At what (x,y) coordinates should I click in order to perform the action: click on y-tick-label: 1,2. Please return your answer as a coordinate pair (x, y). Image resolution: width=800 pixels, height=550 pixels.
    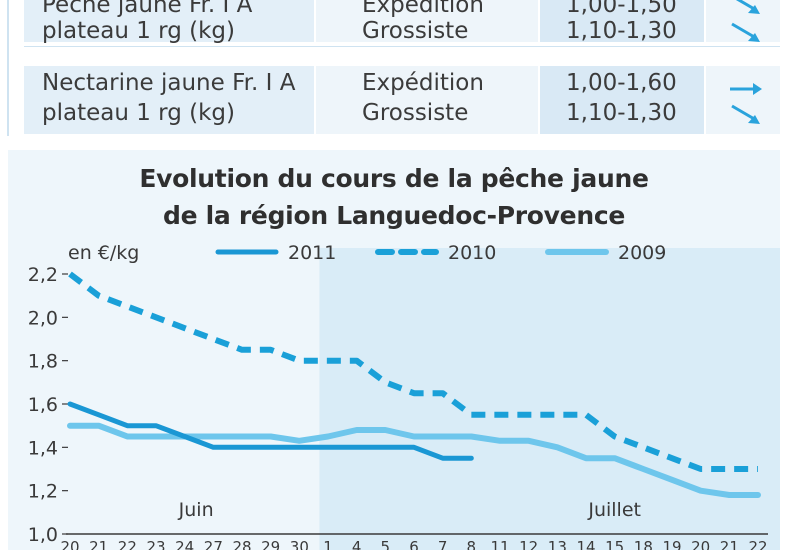
    Looking at the image, I should click on (43, 492).